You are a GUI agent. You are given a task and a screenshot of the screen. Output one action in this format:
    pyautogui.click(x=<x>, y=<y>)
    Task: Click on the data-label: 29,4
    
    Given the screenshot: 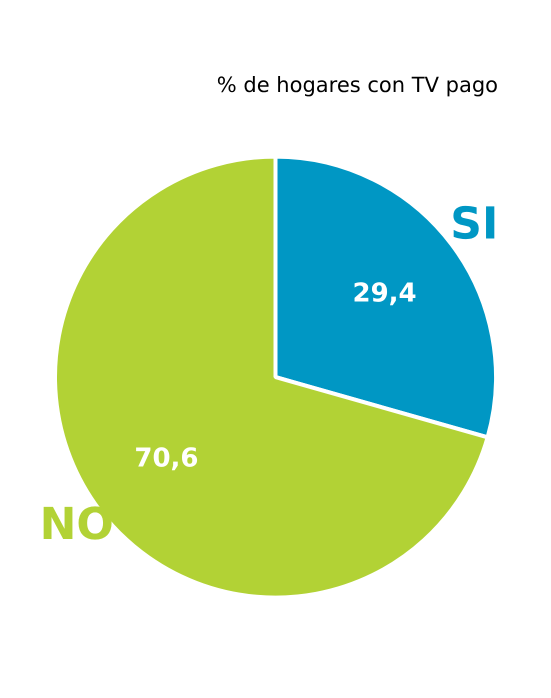 What is the action you would take?
    pyautogui.click(x=384, y=293)
    